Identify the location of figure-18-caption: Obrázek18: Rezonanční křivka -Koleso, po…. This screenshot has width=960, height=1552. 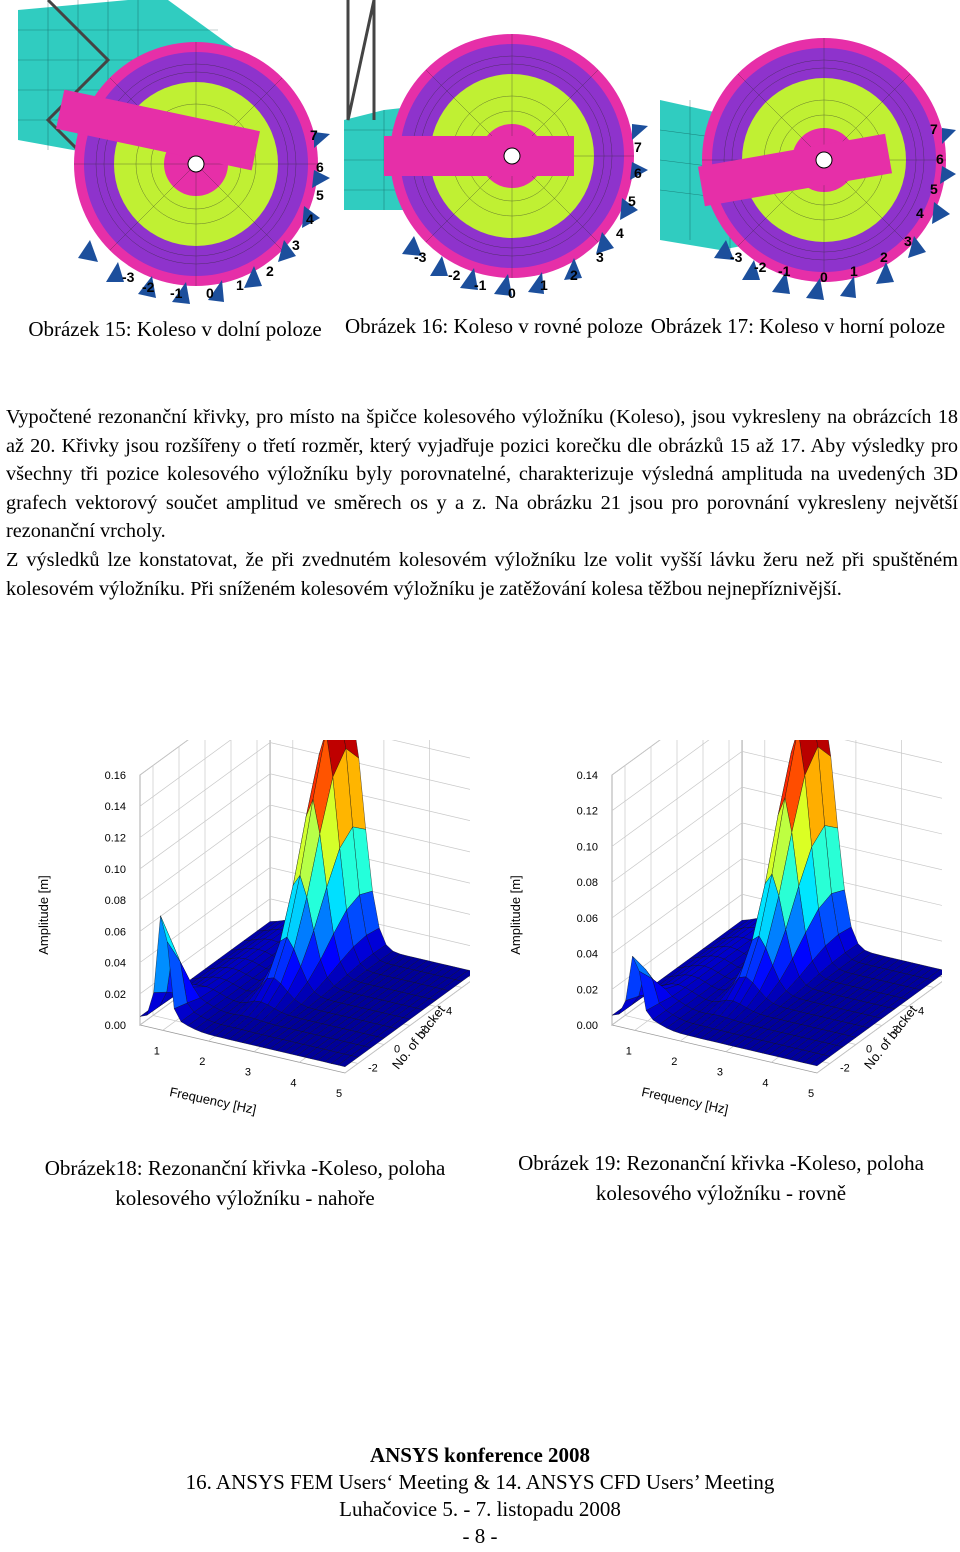
(245, 1183).